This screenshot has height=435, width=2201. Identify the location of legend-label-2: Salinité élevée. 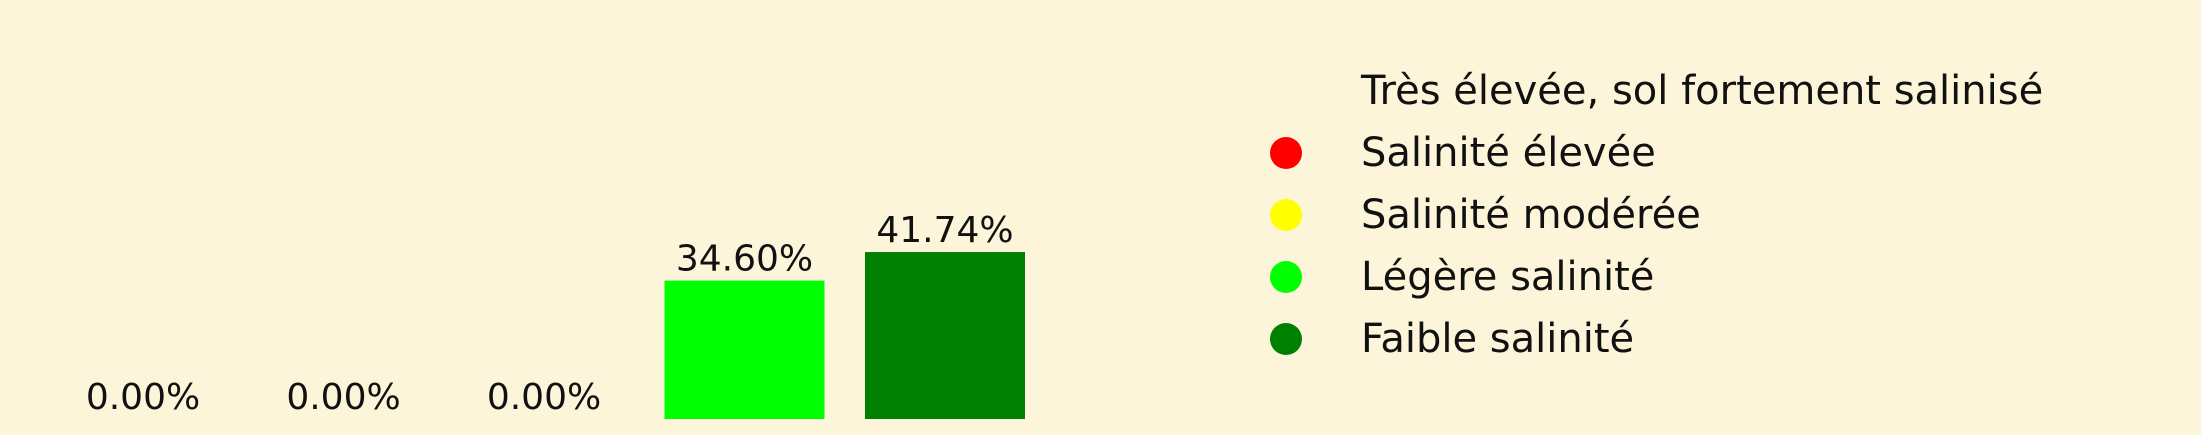
(1508, 153).